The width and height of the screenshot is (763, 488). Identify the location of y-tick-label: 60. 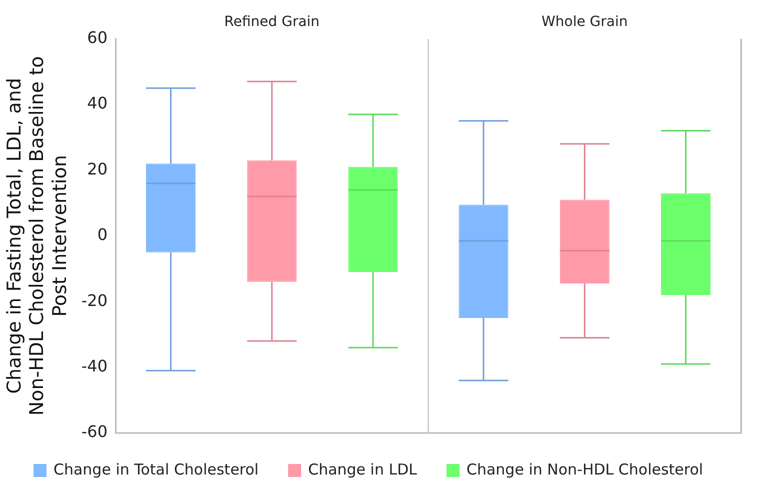
(97, 37).